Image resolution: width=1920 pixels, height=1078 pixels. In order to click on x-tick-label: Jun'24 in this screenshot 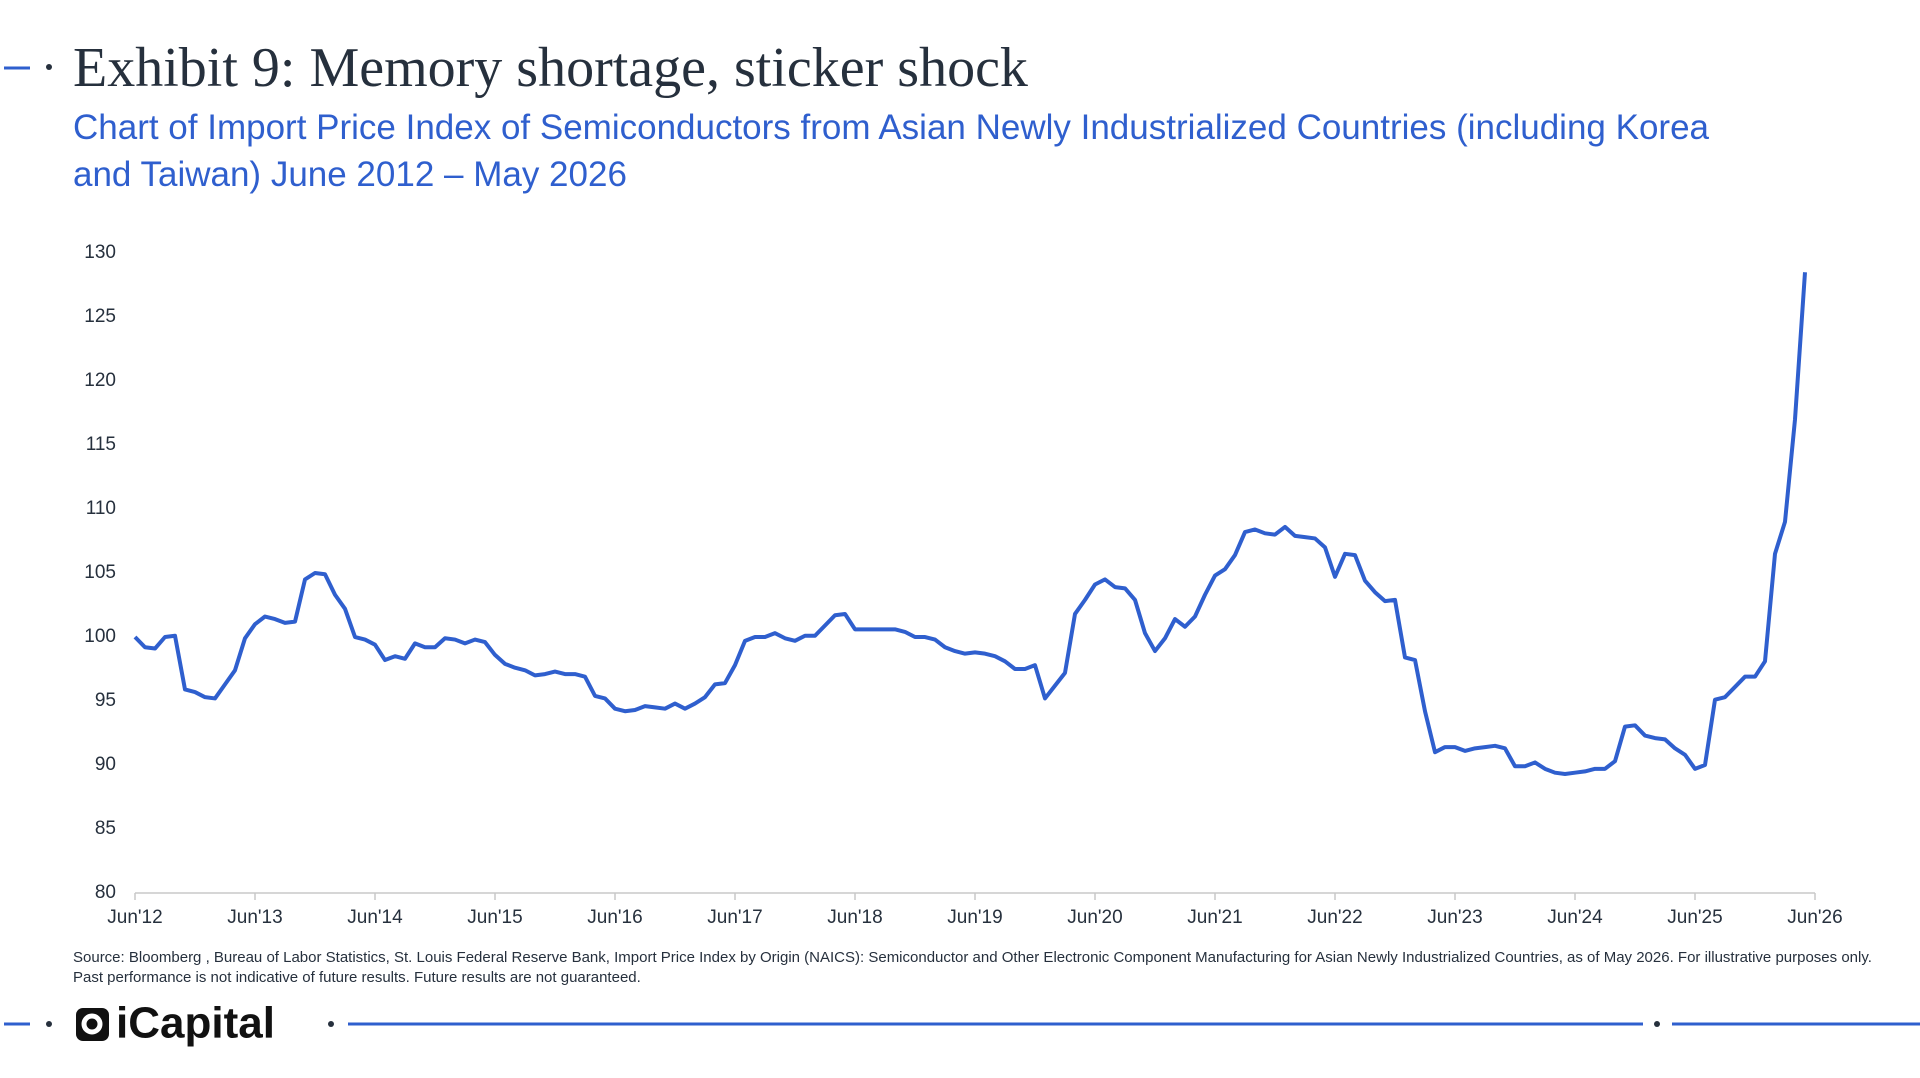, I will do `click(1575, 917)`.